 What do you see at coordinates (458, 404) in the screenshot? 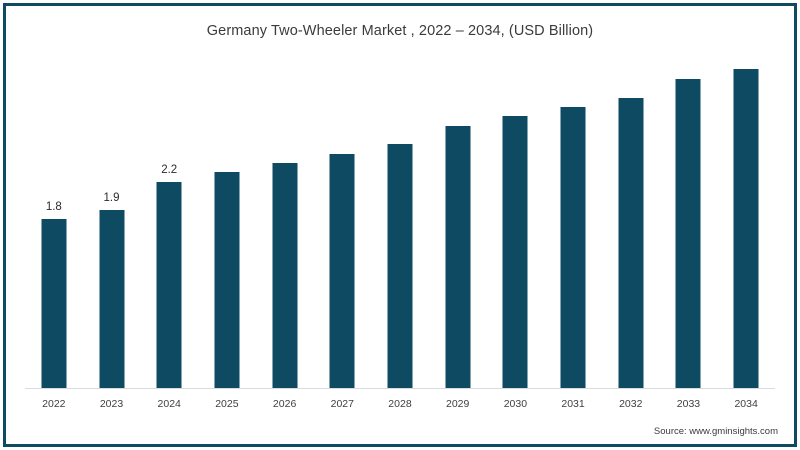
I see `x-tick-2029: 2029` at bounding box center [458, 404].